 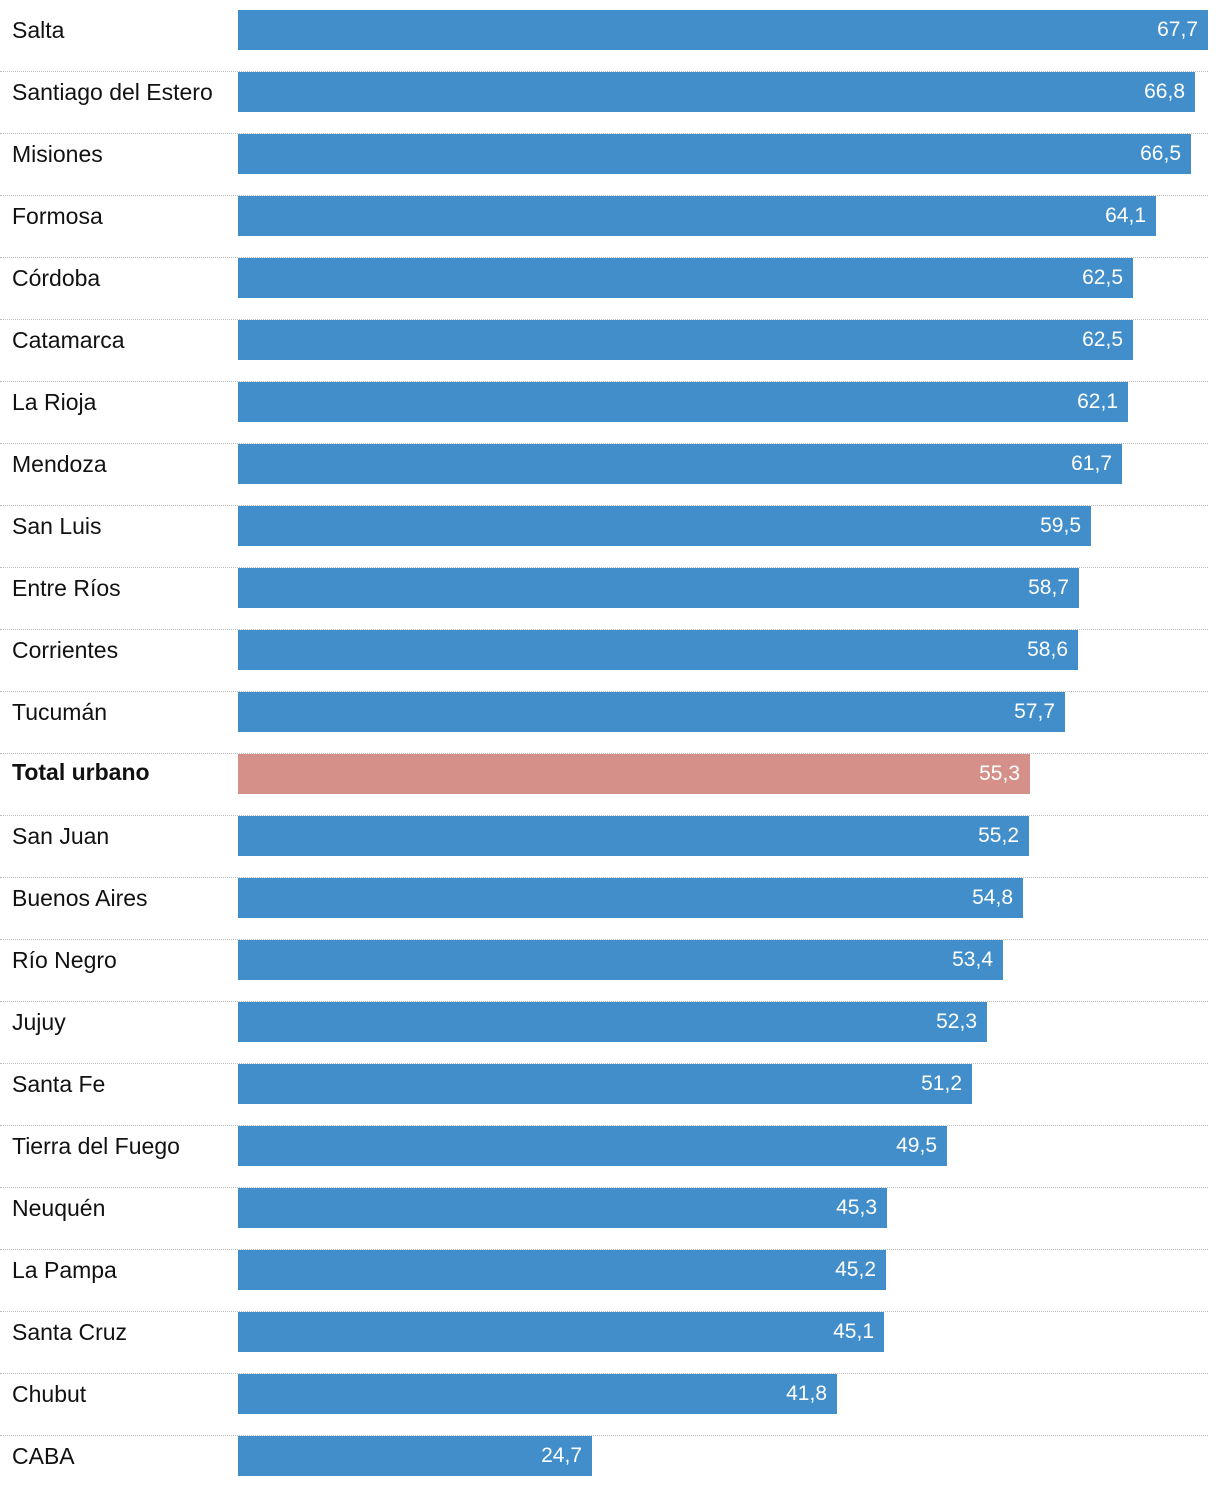 I want to click on category-label: Entre Ríos, so click(x=66, y=588).